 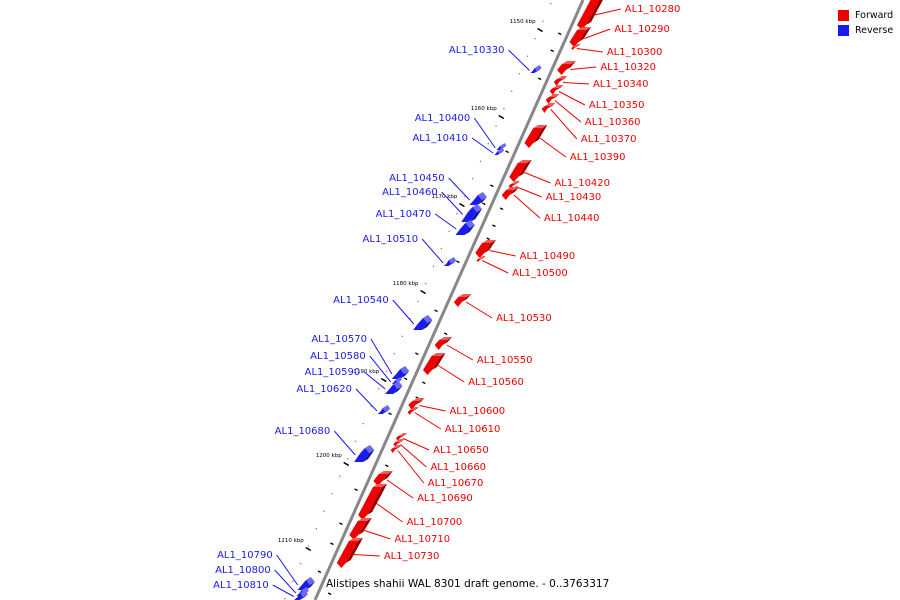 I want to click on gene-label: AL1_10490, so click(x=548, y=256).